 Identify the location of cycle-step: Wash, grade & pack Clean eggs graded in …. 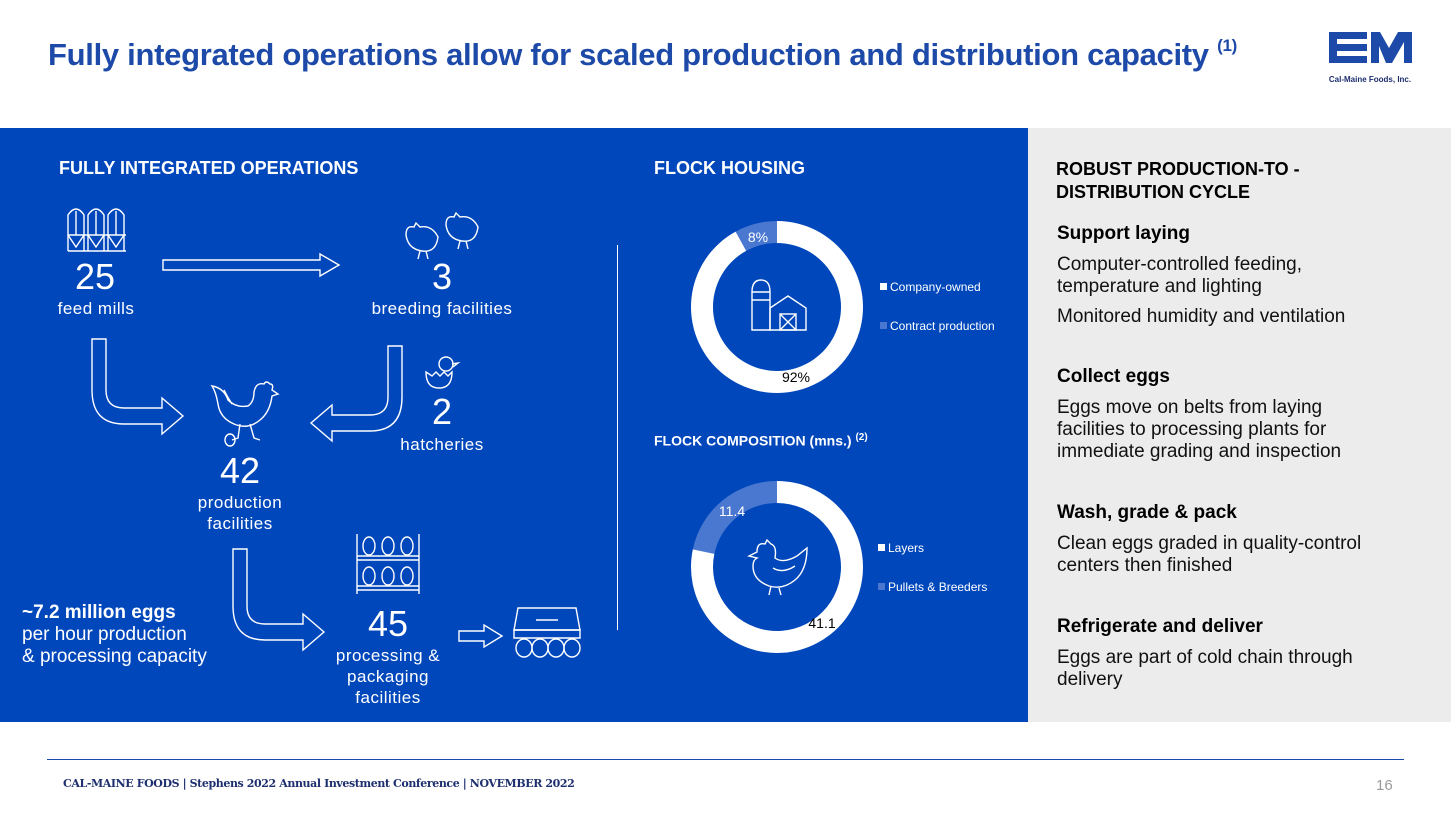
(1209, 539).